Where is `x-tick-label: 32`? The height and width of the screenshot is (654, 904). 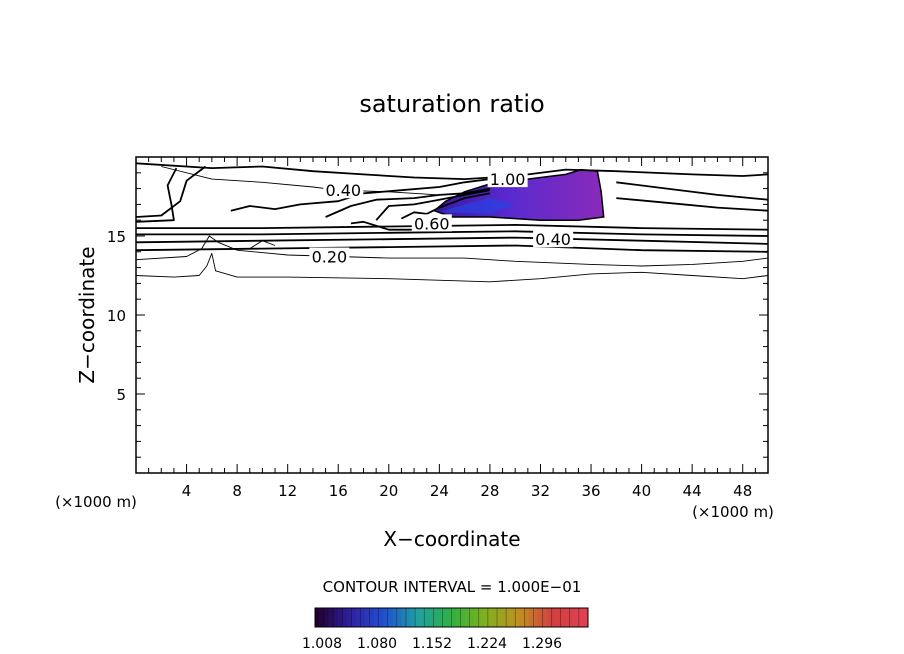 x-tick-label: 32 is located at coordinates (540, 491).